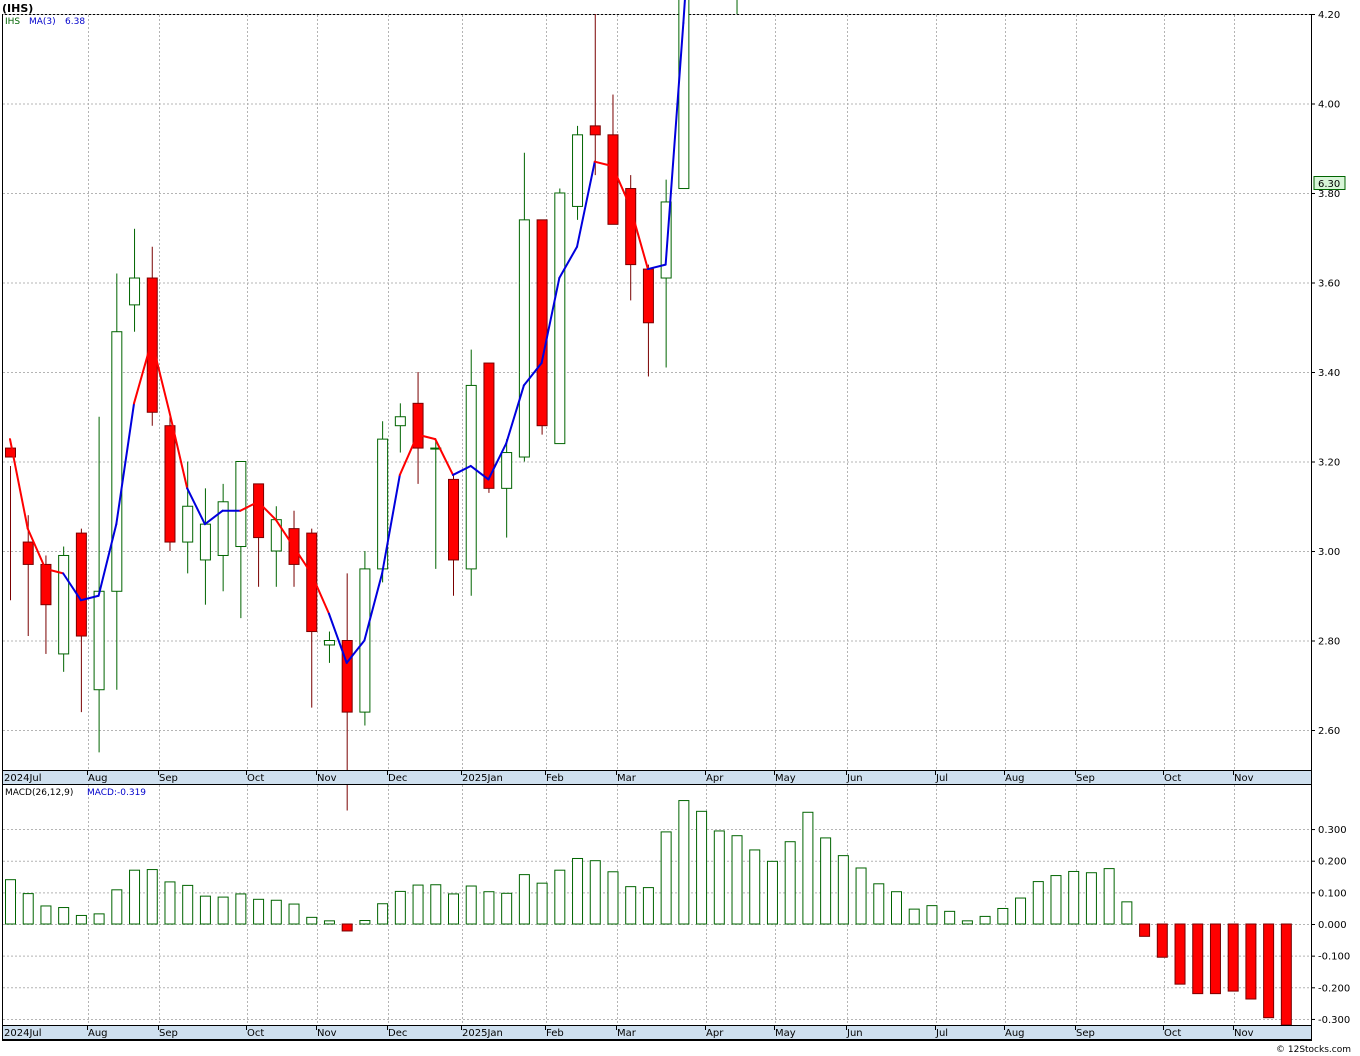  I want to click on price-tick-label: 3.60, so click(1329, 284).